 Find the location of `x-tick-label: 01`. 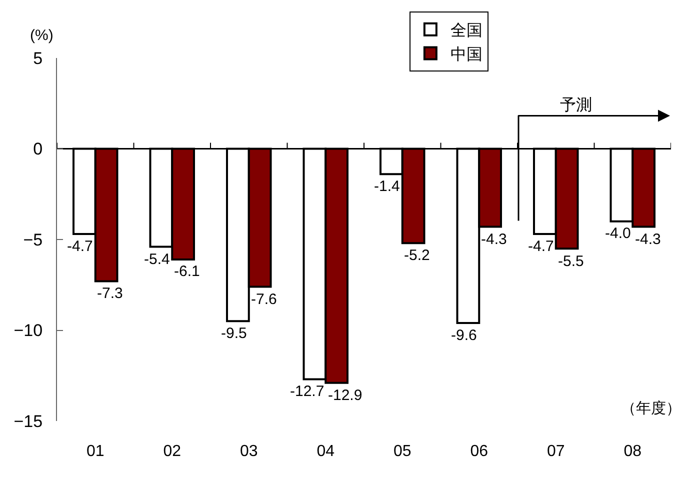

x-tick-label: 01 is located at coordinates (95, 451).